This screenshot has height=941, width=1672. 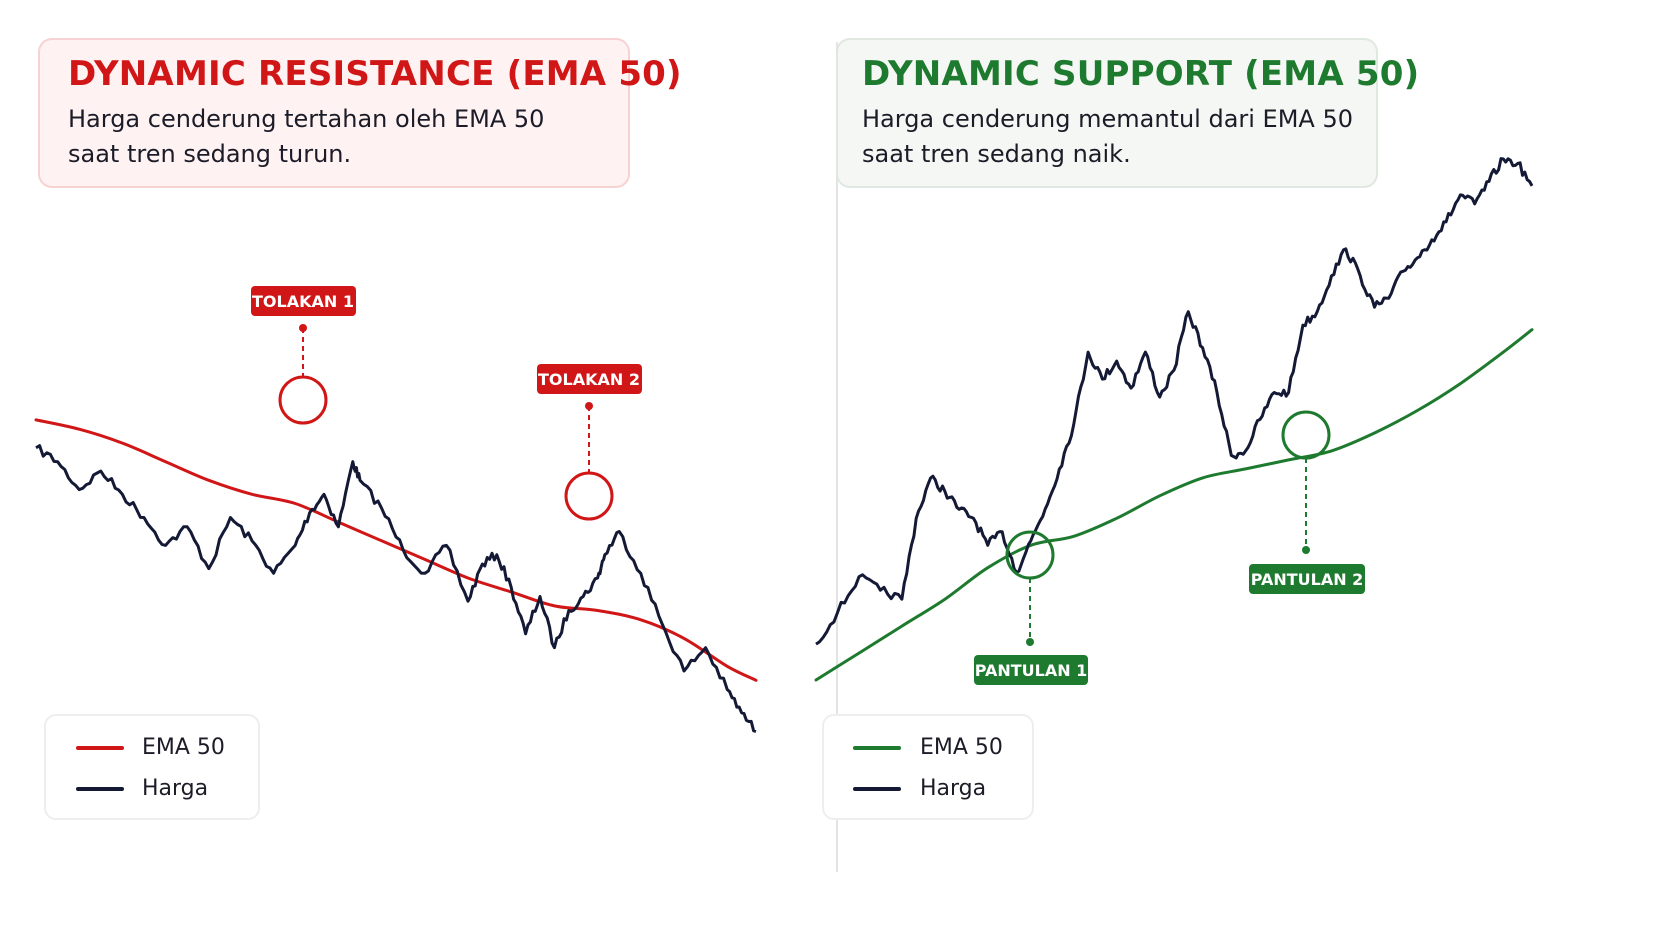 I want to click on resistance-marker-1-dot, so click(x=303, y=328).